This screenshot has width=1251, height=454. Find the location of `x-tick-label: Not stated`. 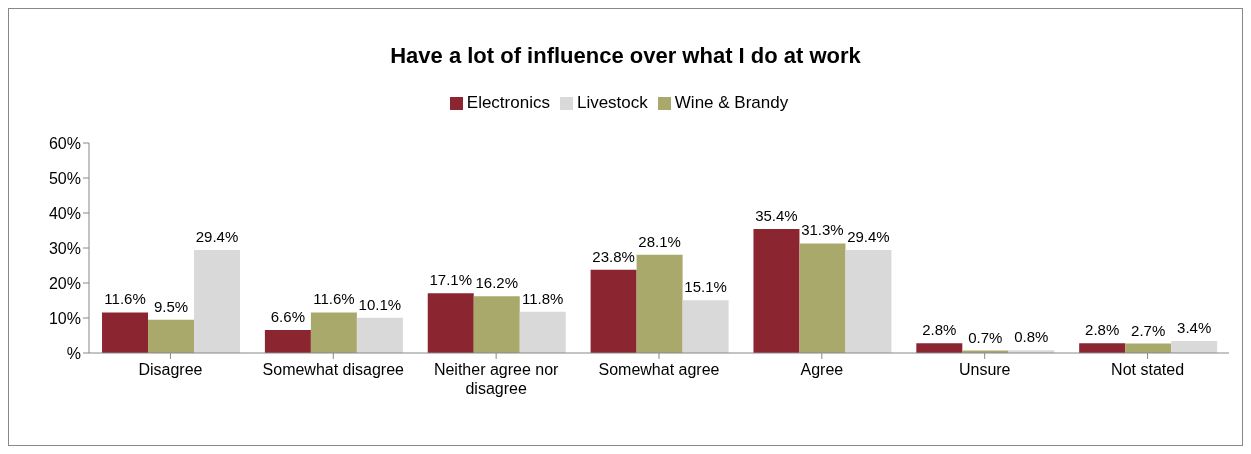

x-tick-label: Not stated is located at coordinates (1148, 369).